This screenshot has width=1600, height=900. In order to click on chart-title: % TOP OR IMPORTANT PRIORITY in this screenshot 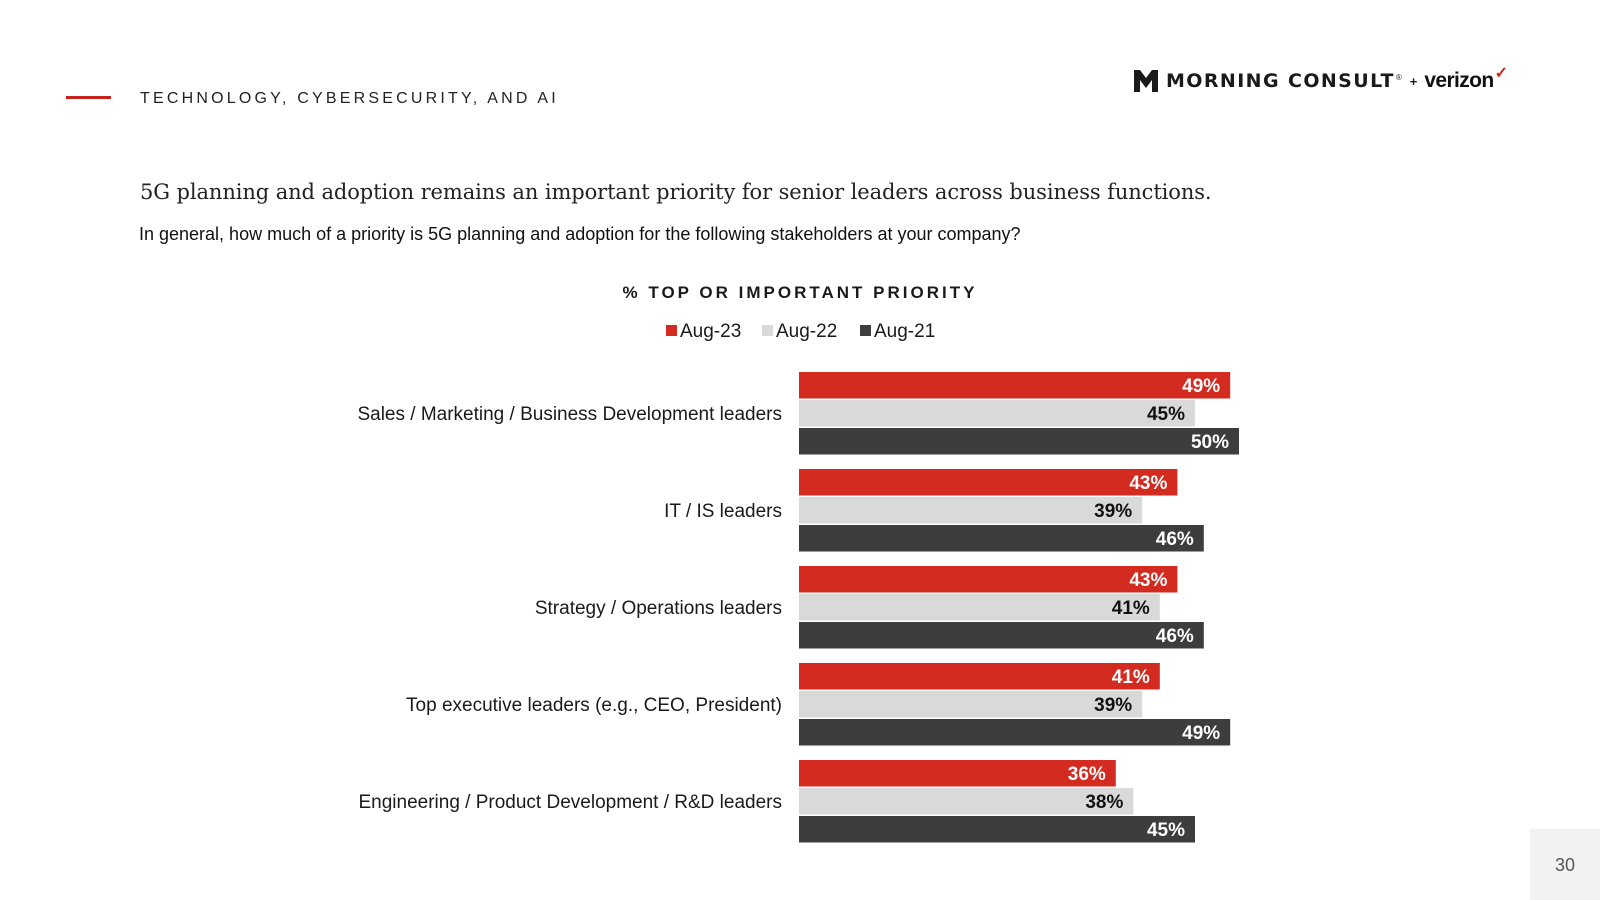, I will do `click(800, 292)`.